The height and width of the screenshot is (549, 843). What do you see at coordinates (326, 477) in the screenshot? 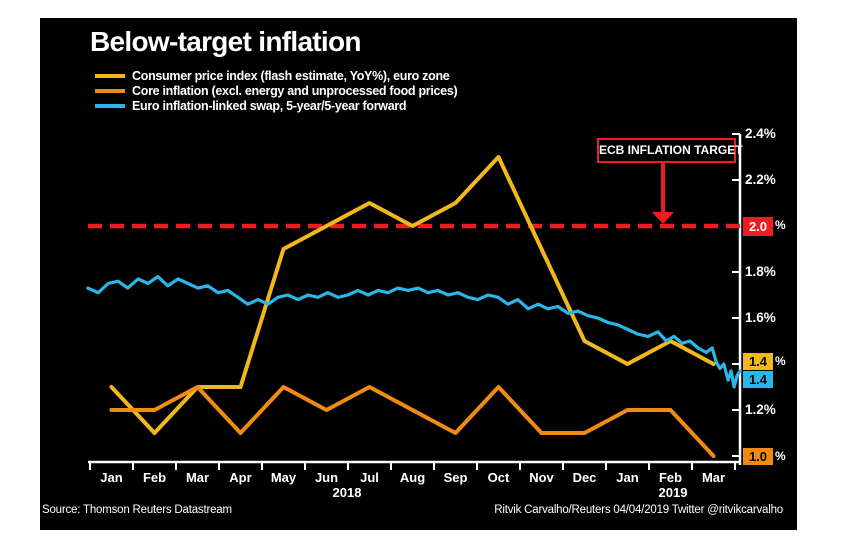
I see `x-tick-label: Jun` at bounding box center [326, 477].